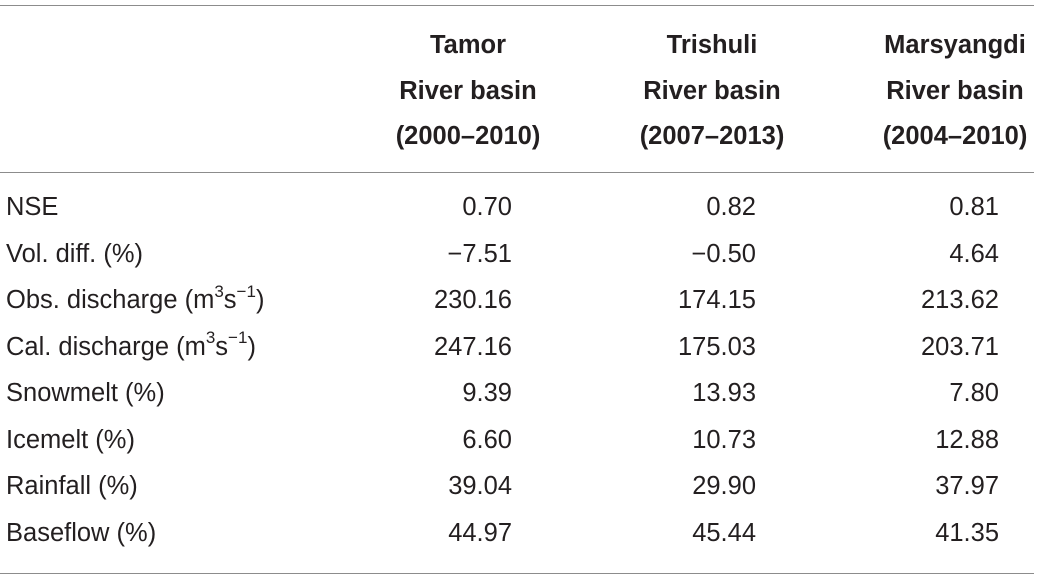 This screenshot has width=1042, height=580. What do you see at coordinates (70, 439) in the screenshot?
I see `row-label: Icemelt (%)` at bounding box center [70, 439].